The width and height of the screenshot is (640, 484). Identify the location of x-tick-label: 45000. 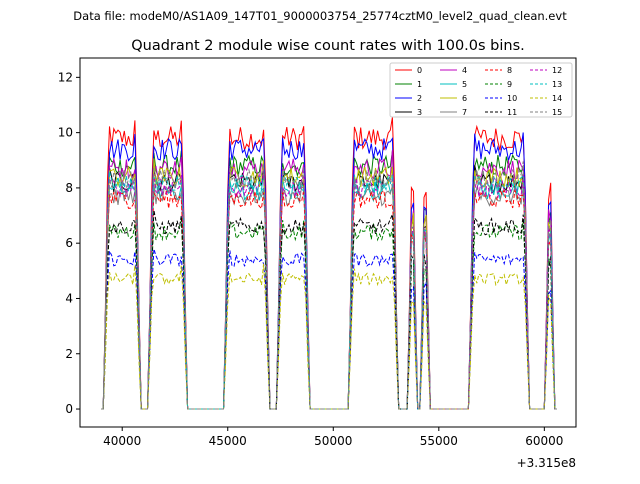
(228, 441).